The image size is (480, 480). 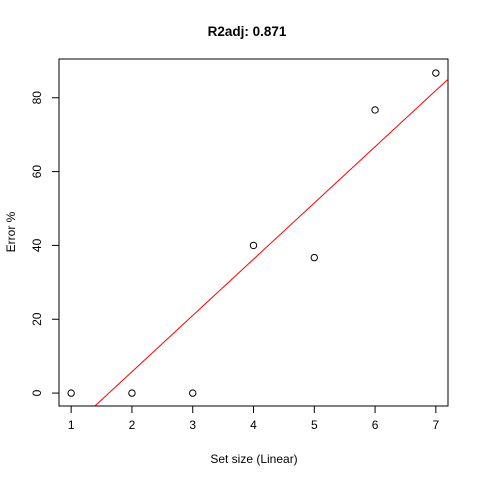 What do you see at coordinates (37, 245) in the screenshot?
I see `y-tick-label: 40` at bounding box center [37, 245].